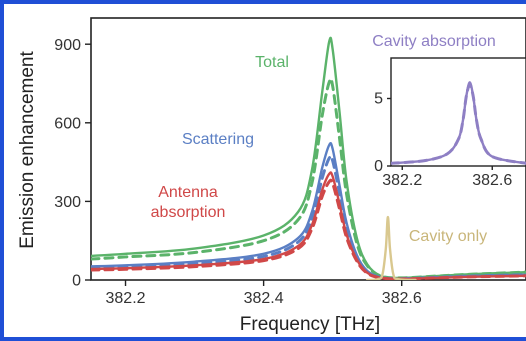  Describe the element at coordinates (434, 41) in the screenshot. I see `inset-title: Cavity absorption` at that location.